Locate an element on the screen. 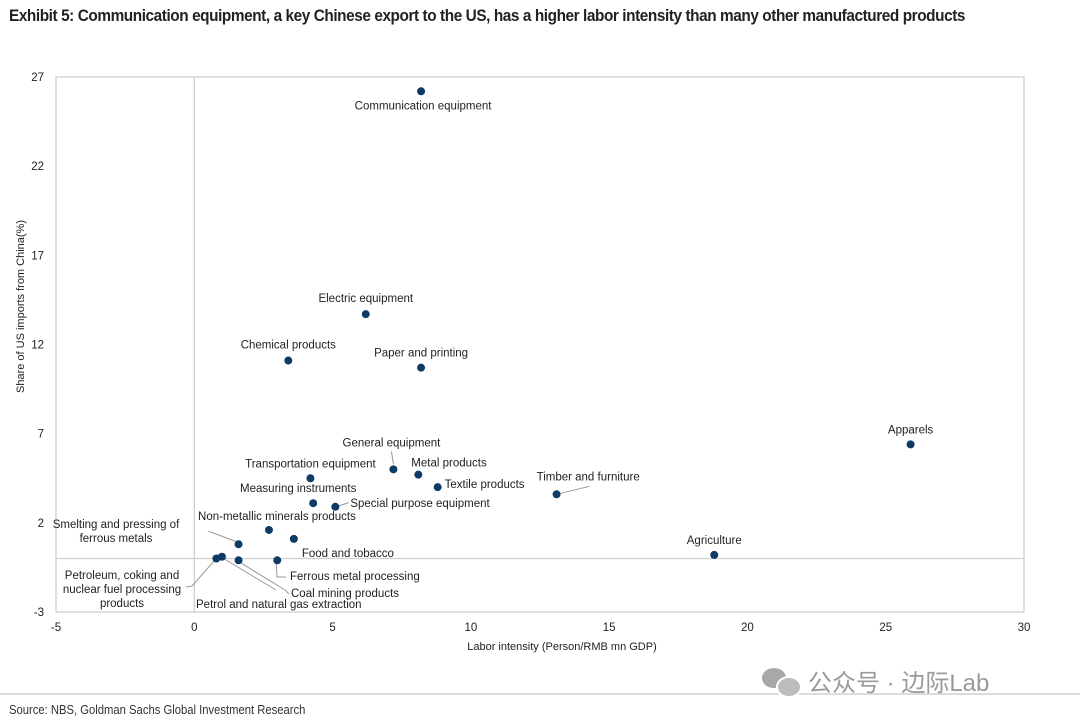 The image size is (1080, 724). x-tick-label: 10 is located at coordinates (470, 628).